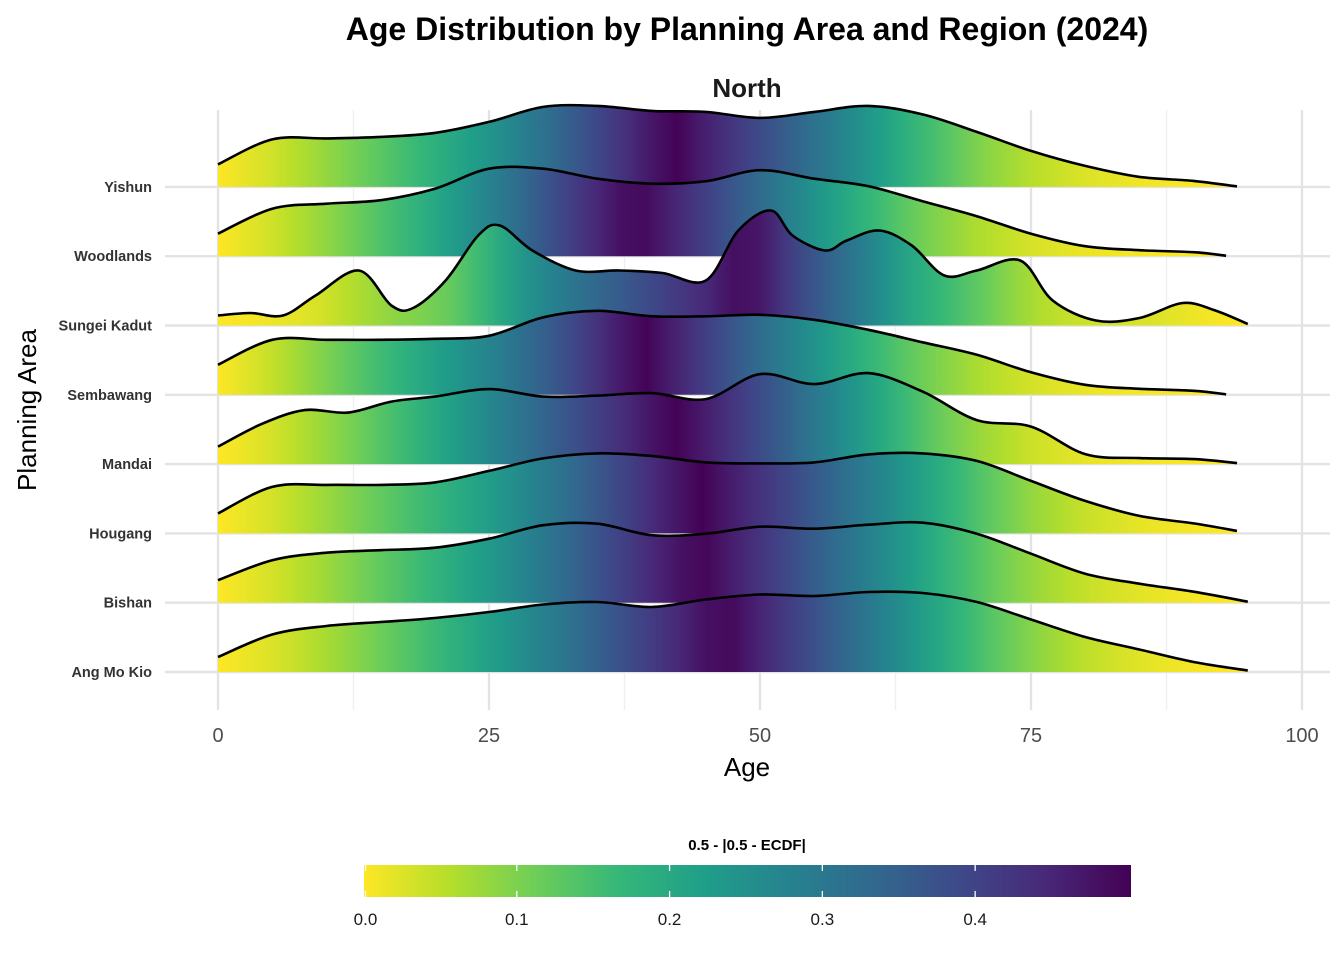  Describe the element at coordinates (489, 736) in the screenshot. I see `x-tick-label: 25` at that location.